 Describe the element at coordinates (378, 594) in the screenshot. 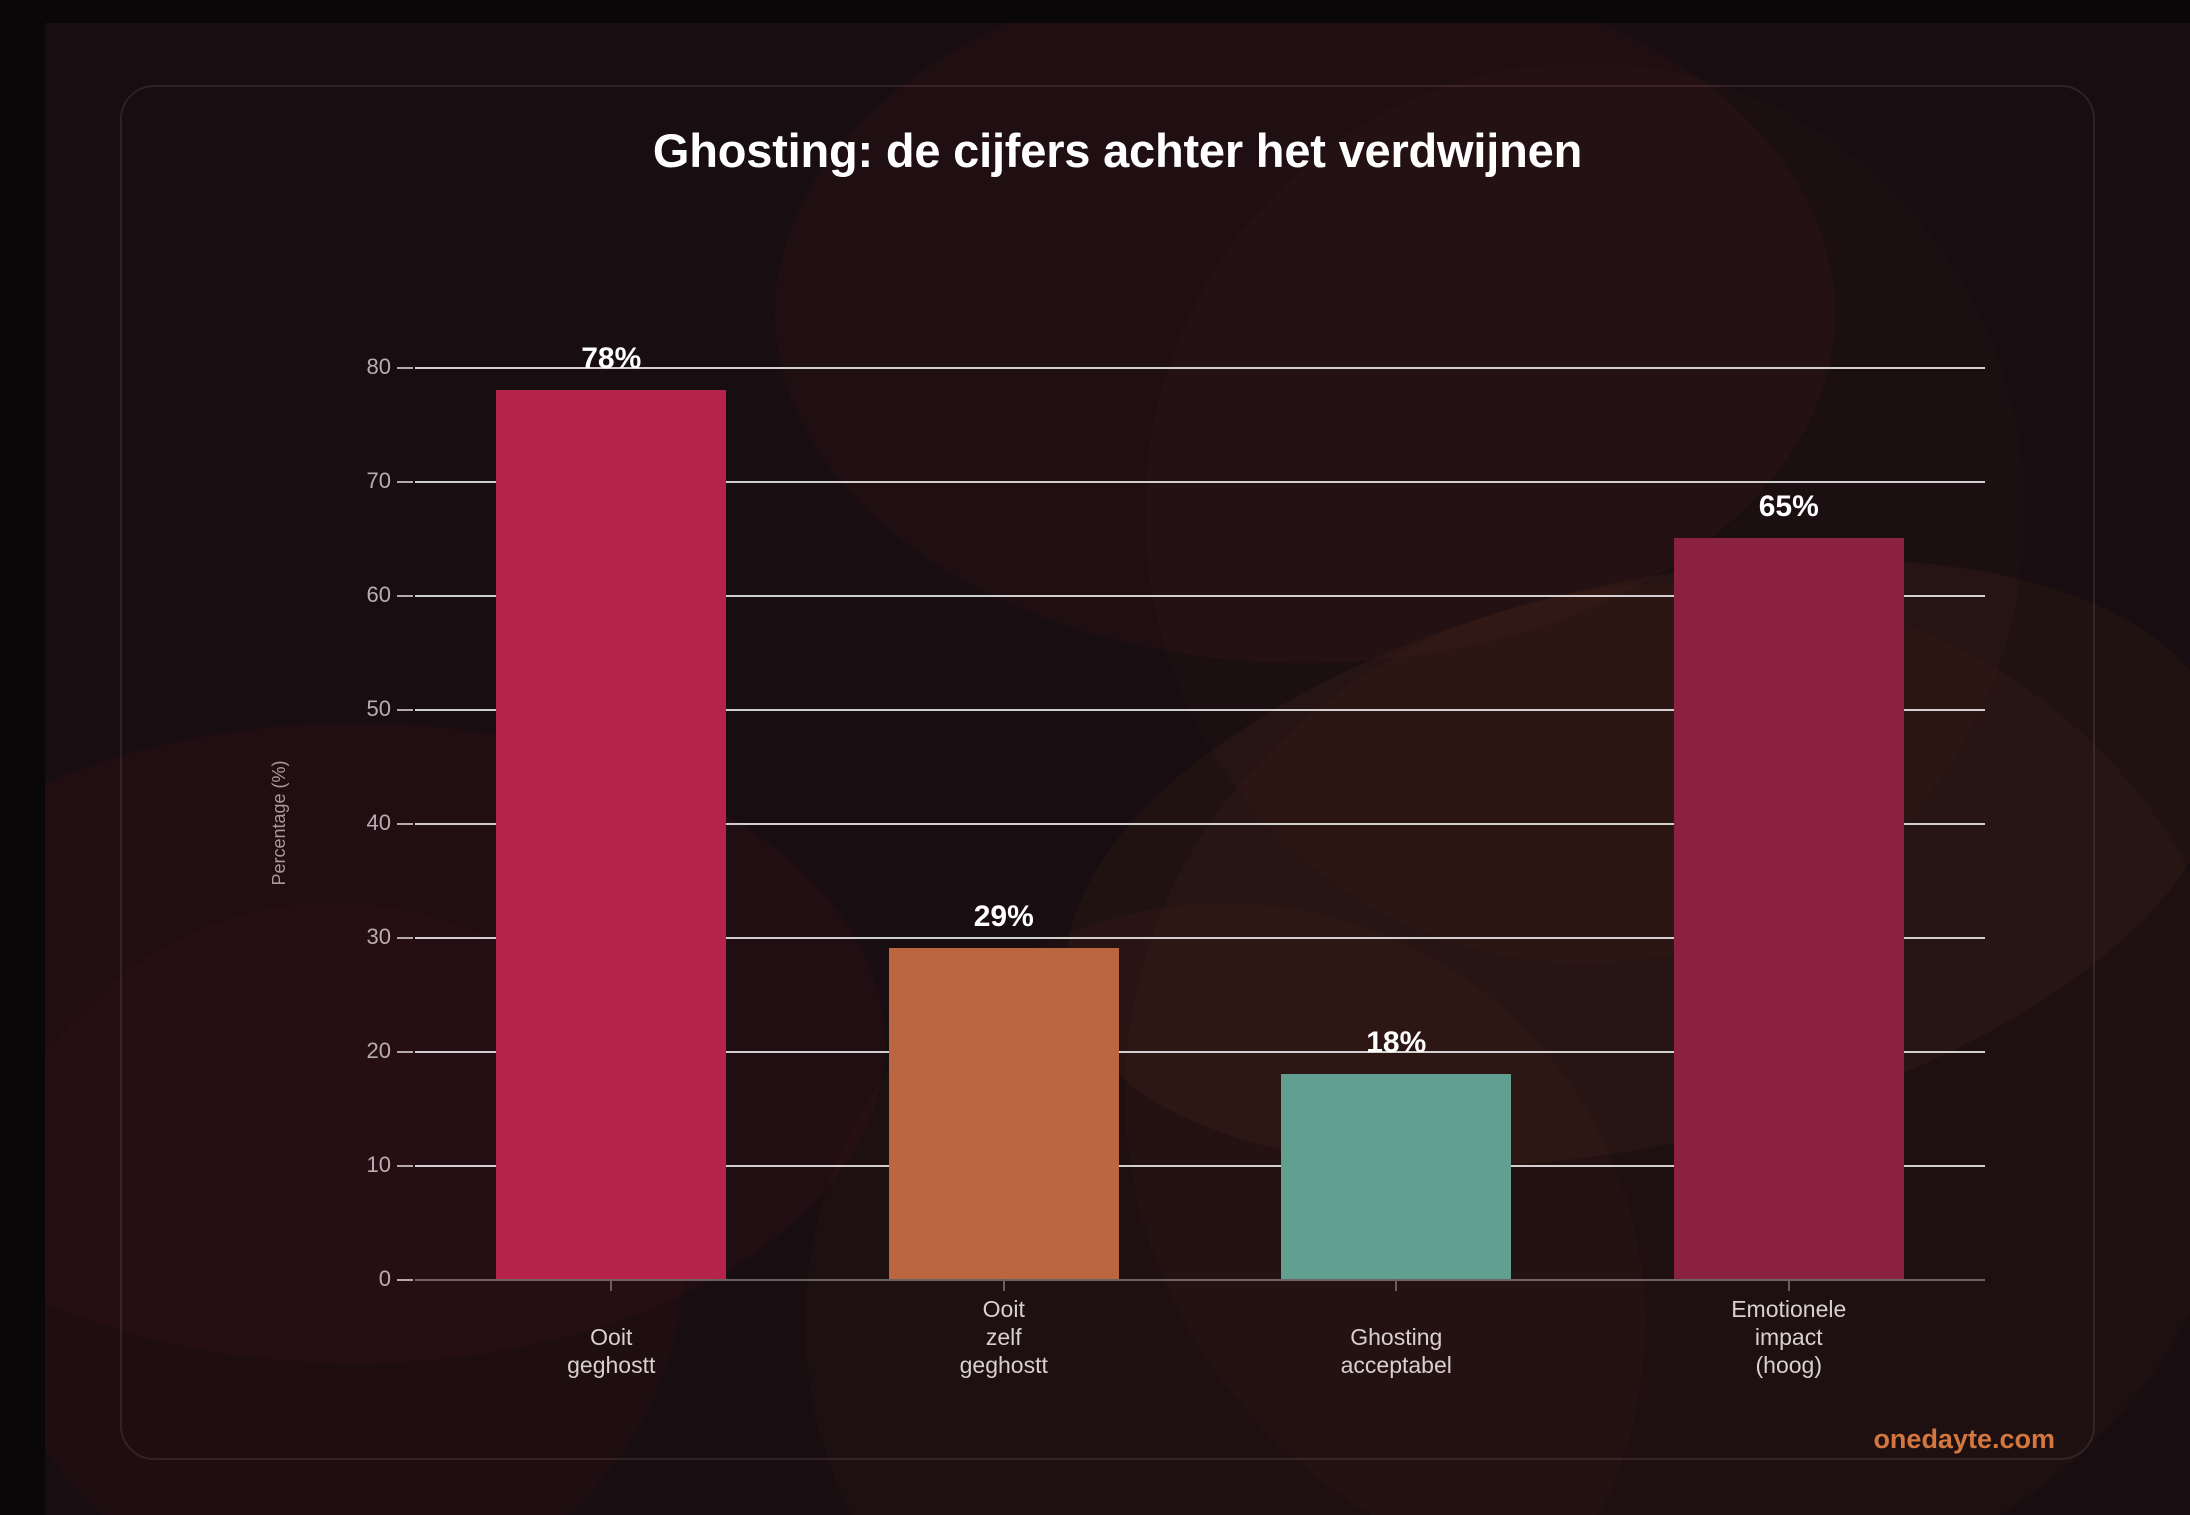

I see `y-axis-tick-label: 60` at that location.